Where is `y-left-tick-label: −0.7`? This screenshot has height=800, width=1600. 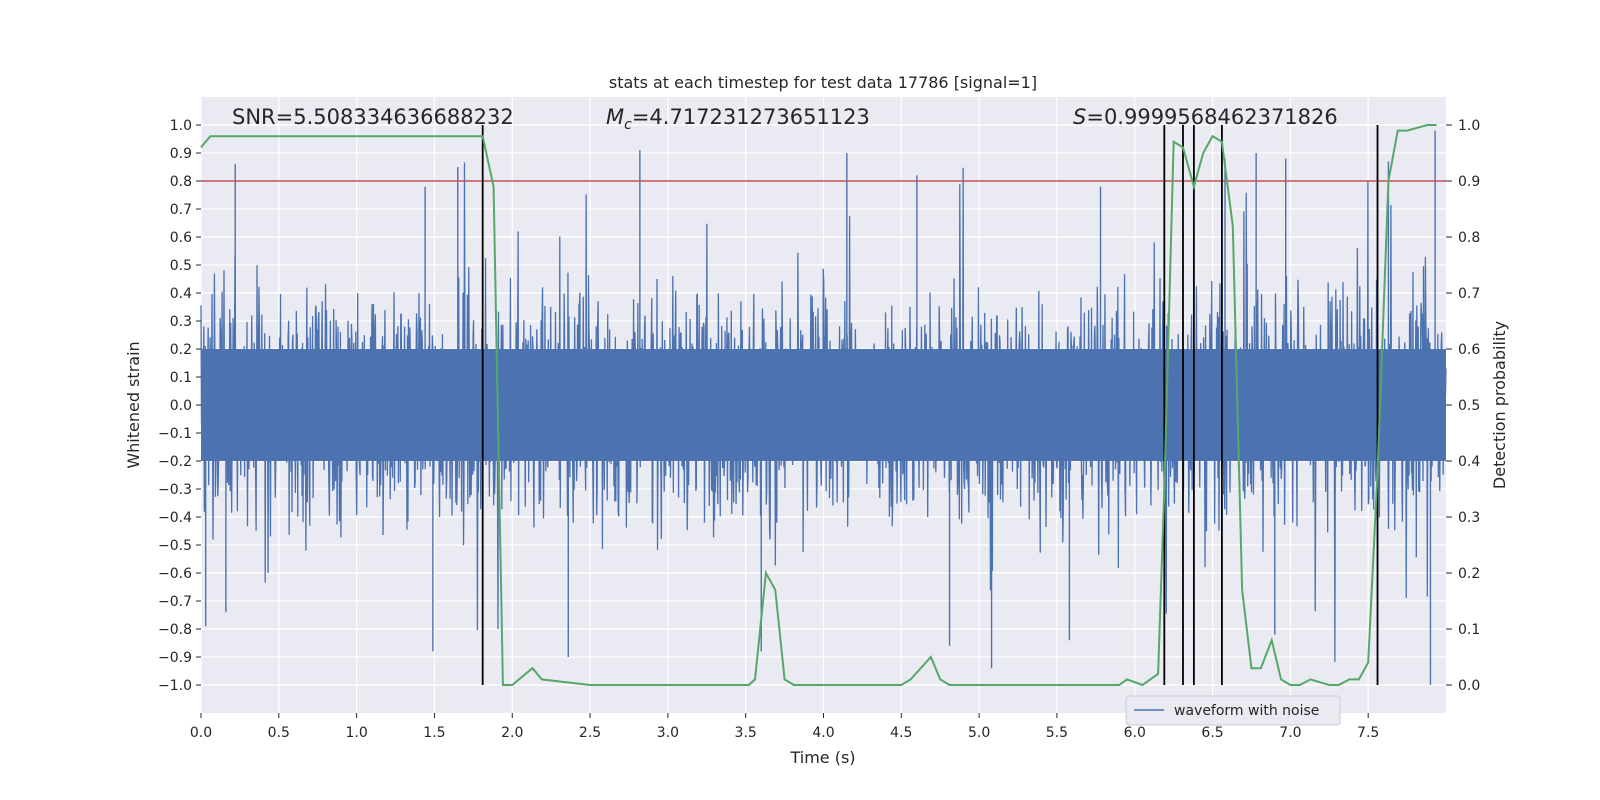
y-left-tick-label: −0.7 is located at coordinates (175, 602).